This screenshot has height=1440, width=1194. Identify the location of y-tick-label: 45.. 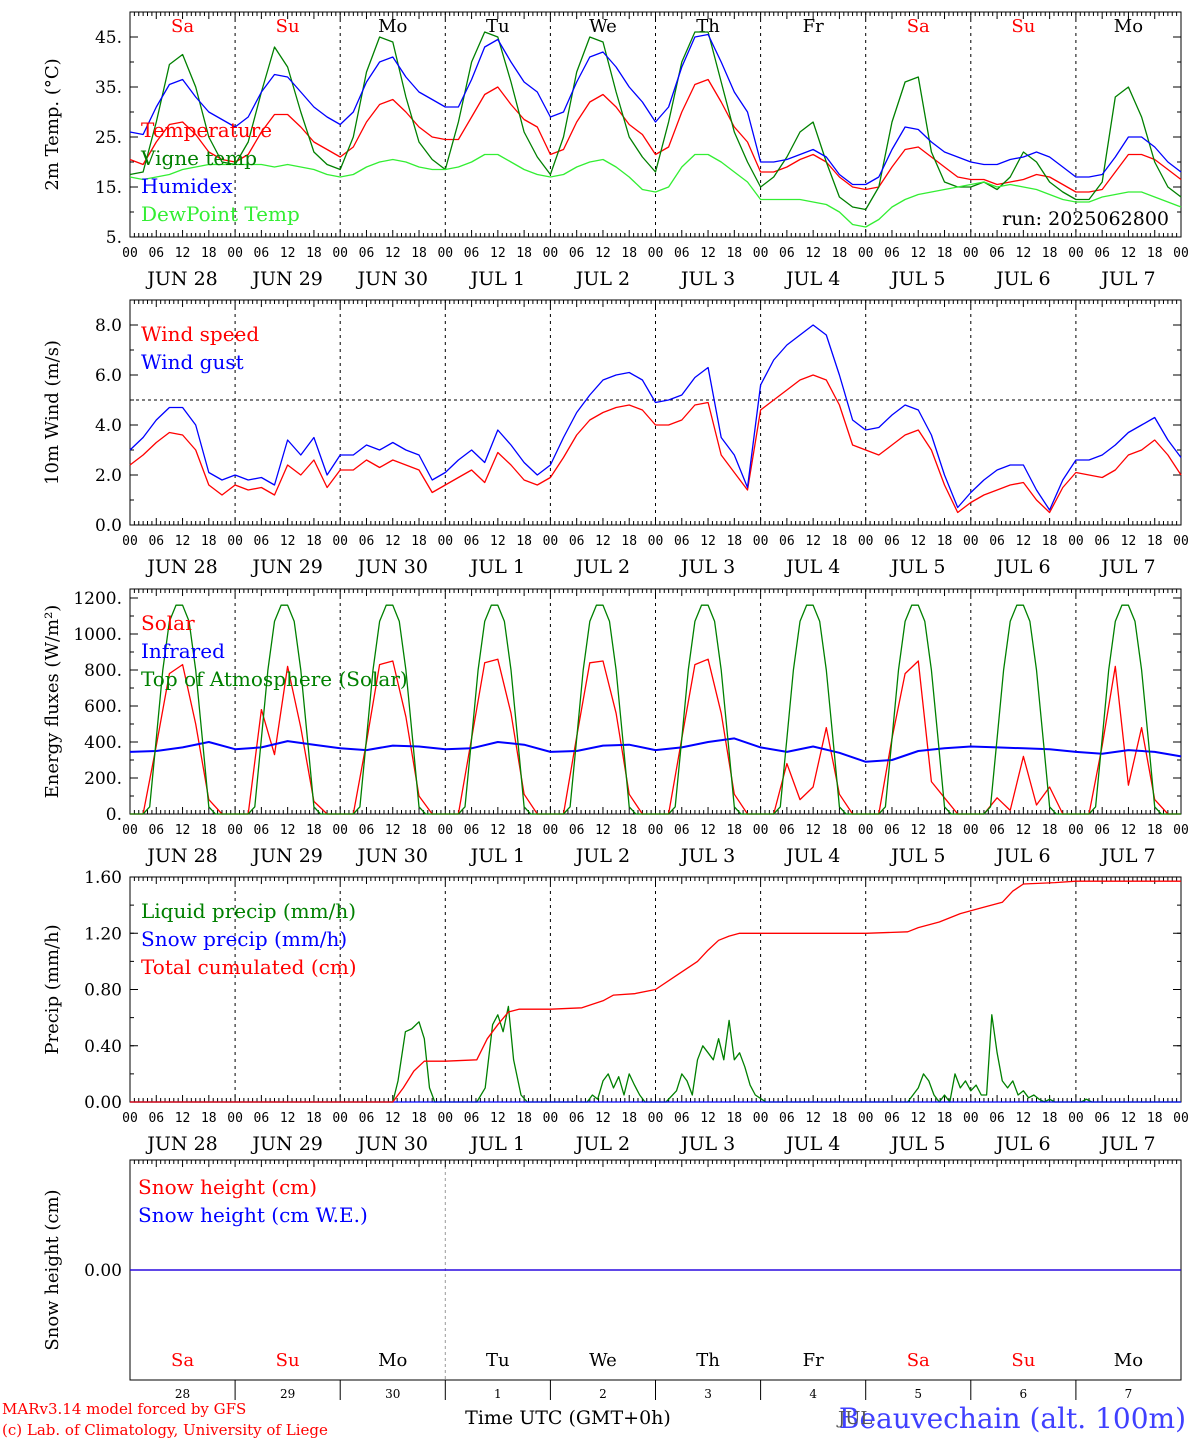
(108, 38).